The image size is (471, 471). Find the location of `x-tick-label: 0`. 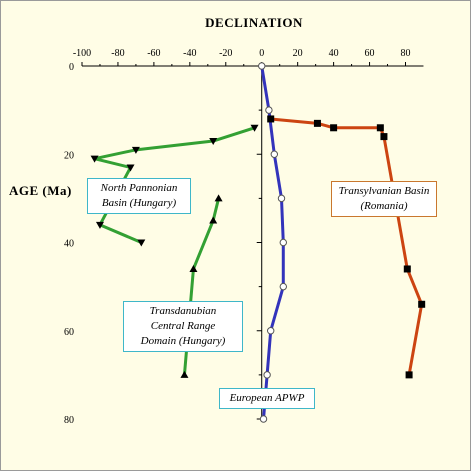

x-tick-label: 0 is located at coordinates (261, 53).